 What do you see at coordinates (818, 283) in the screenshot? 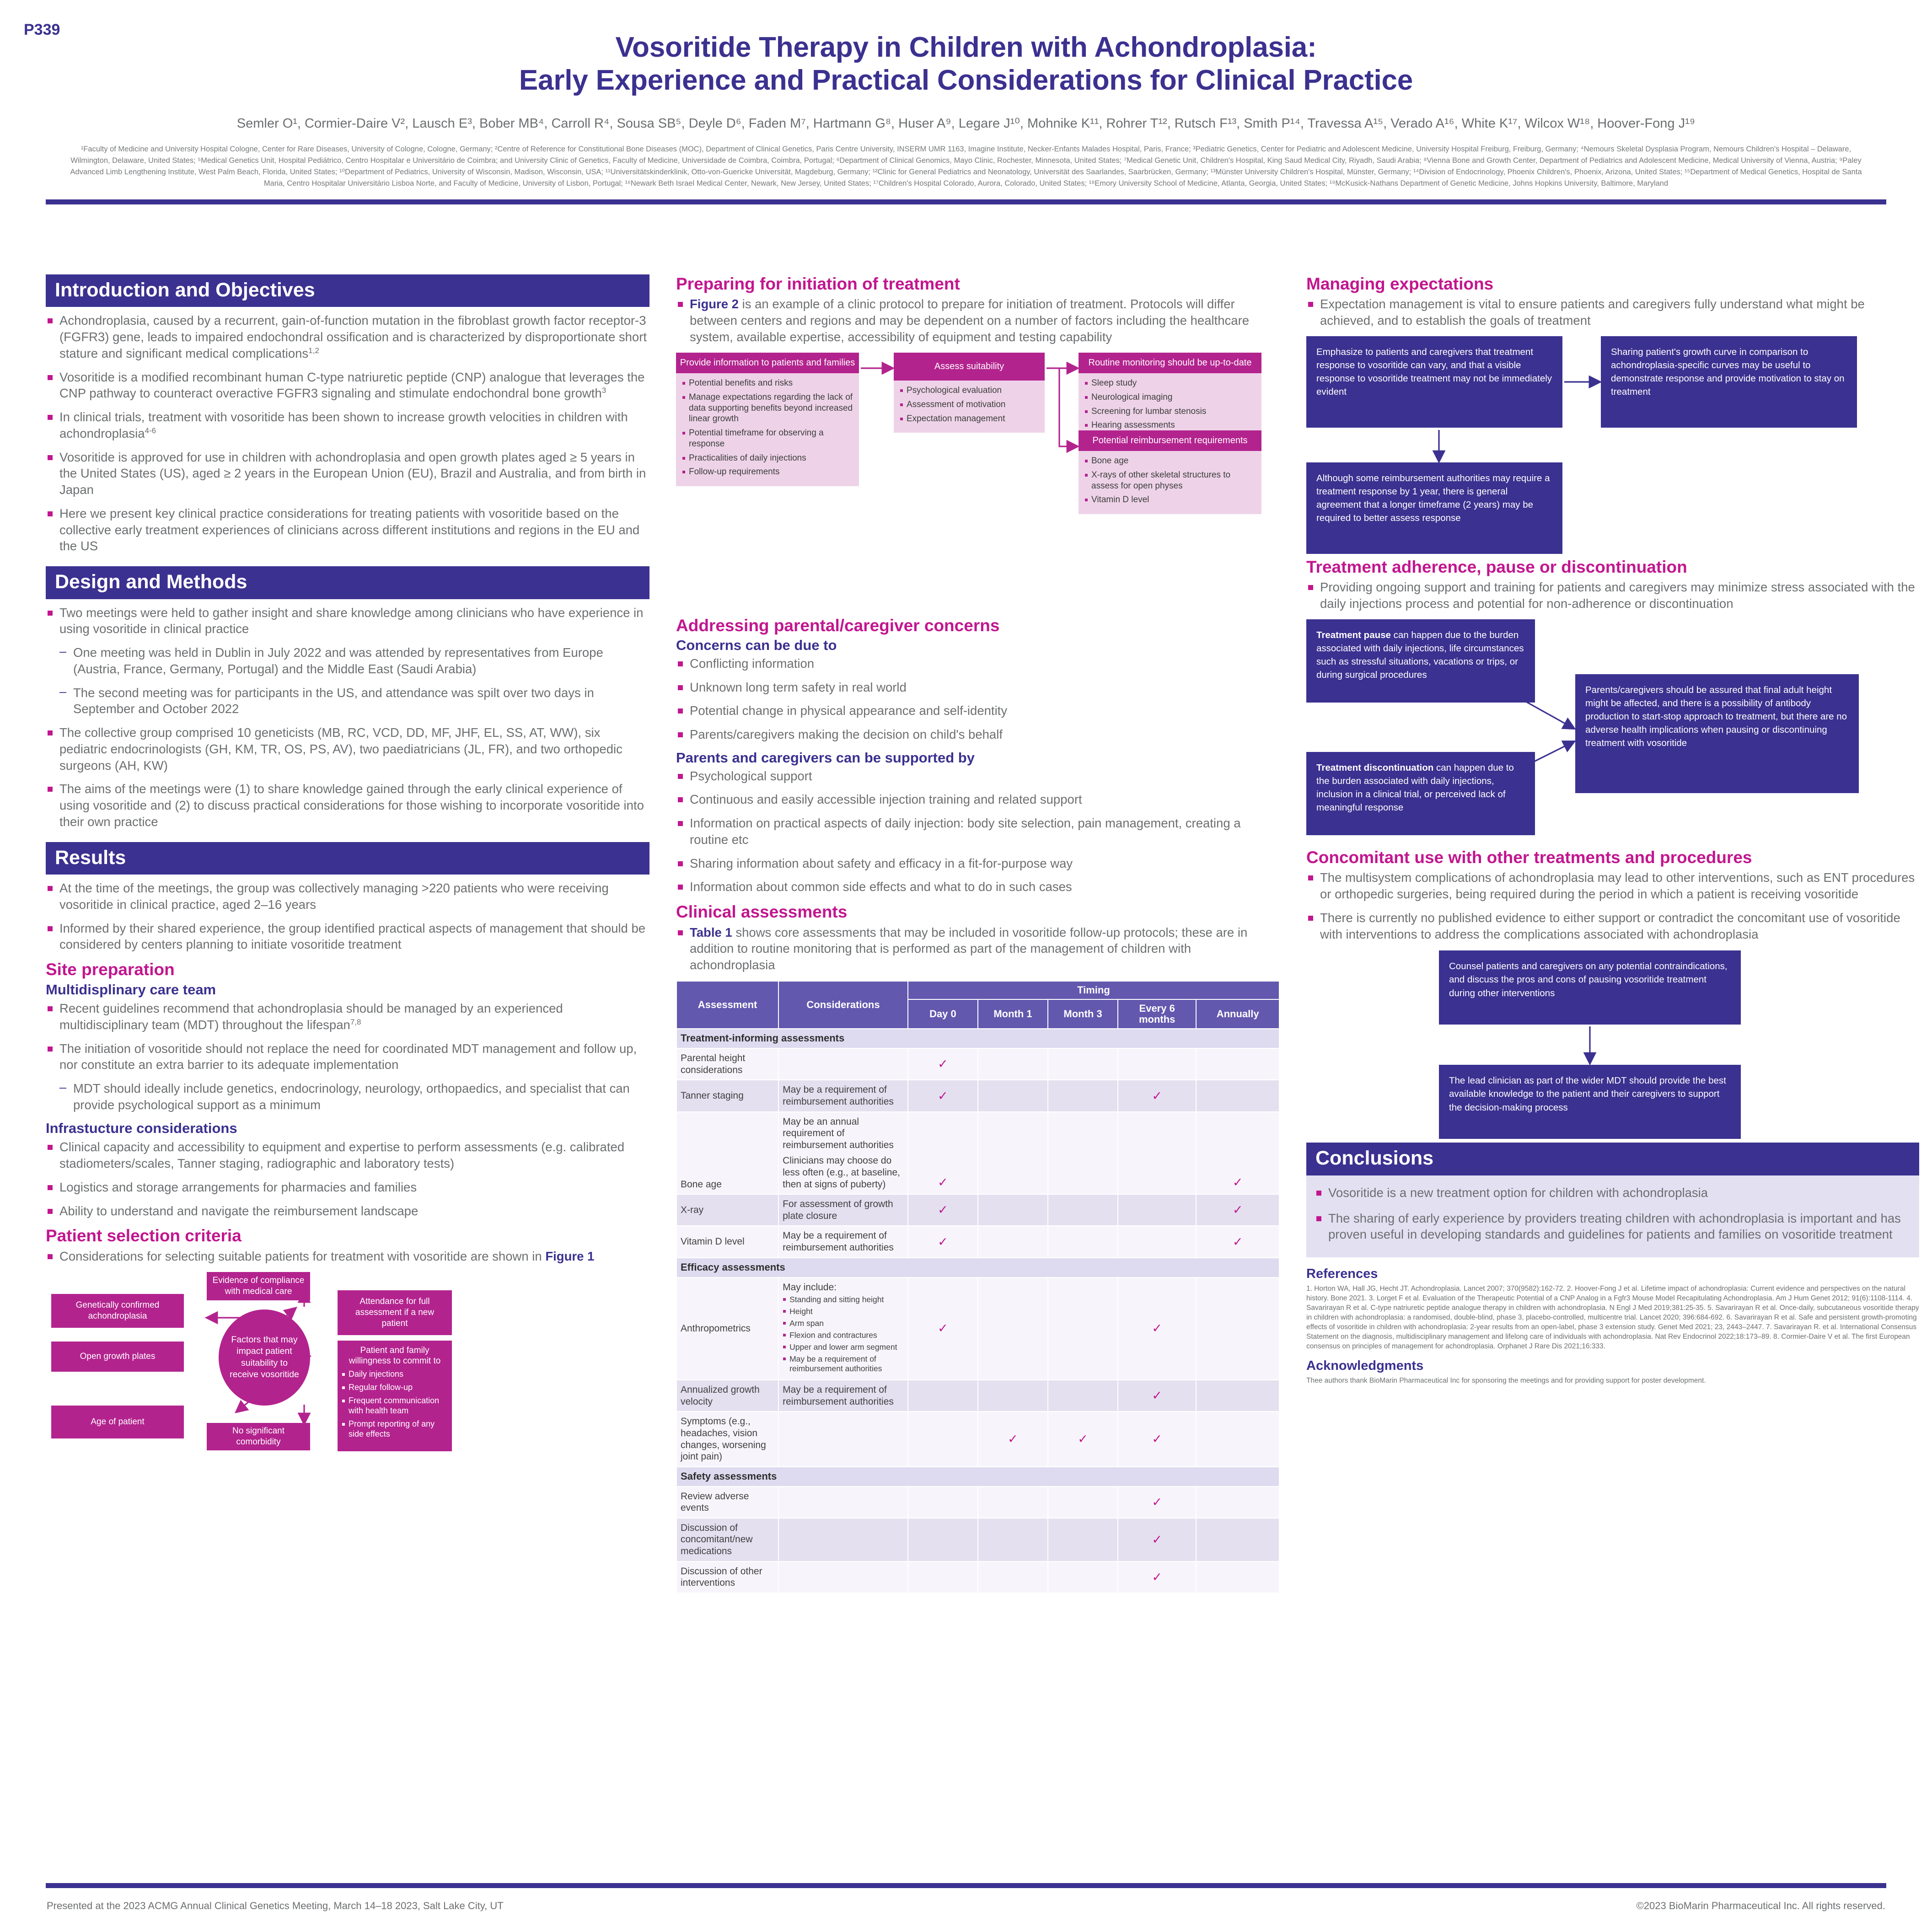
I see `section-heading-preparing-initiation: Preparing for initiation of treatment` at bounding box center [818, 283].